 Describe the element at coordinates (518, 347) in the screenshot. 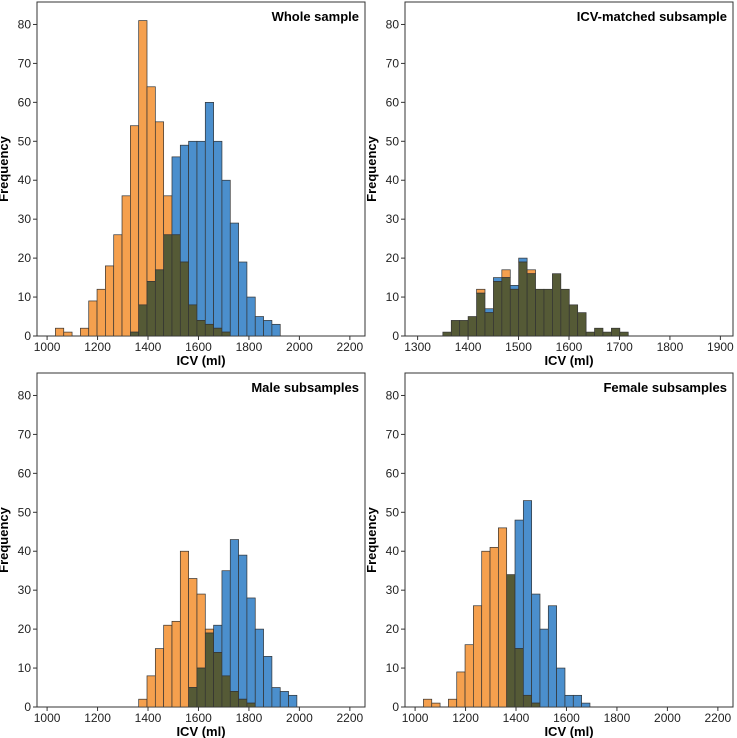

I see `x-tick-label: 1500` at that location.